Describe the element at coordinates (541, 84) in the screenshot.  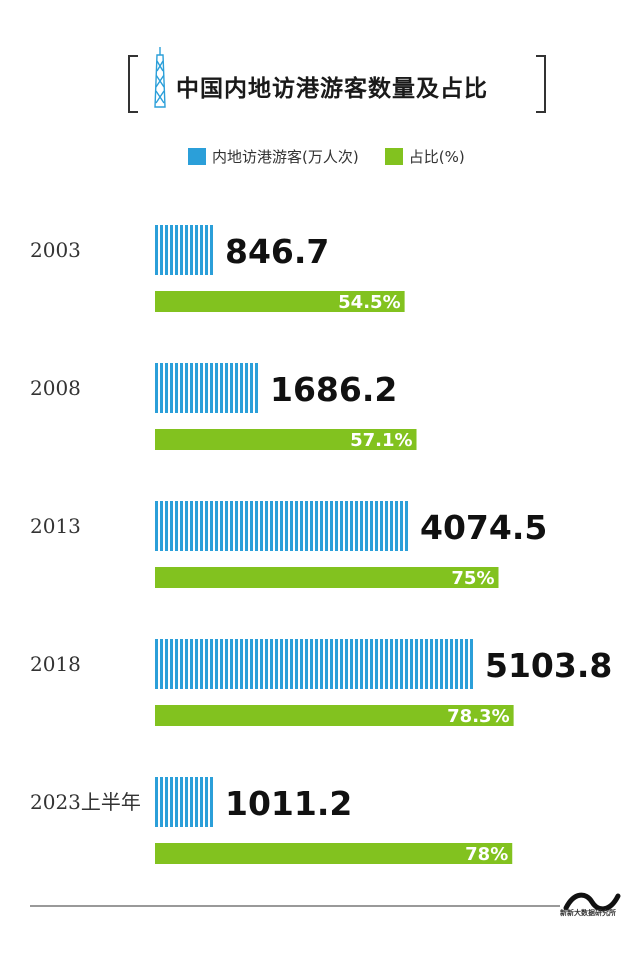
I see `title-bracket-right` at that location.